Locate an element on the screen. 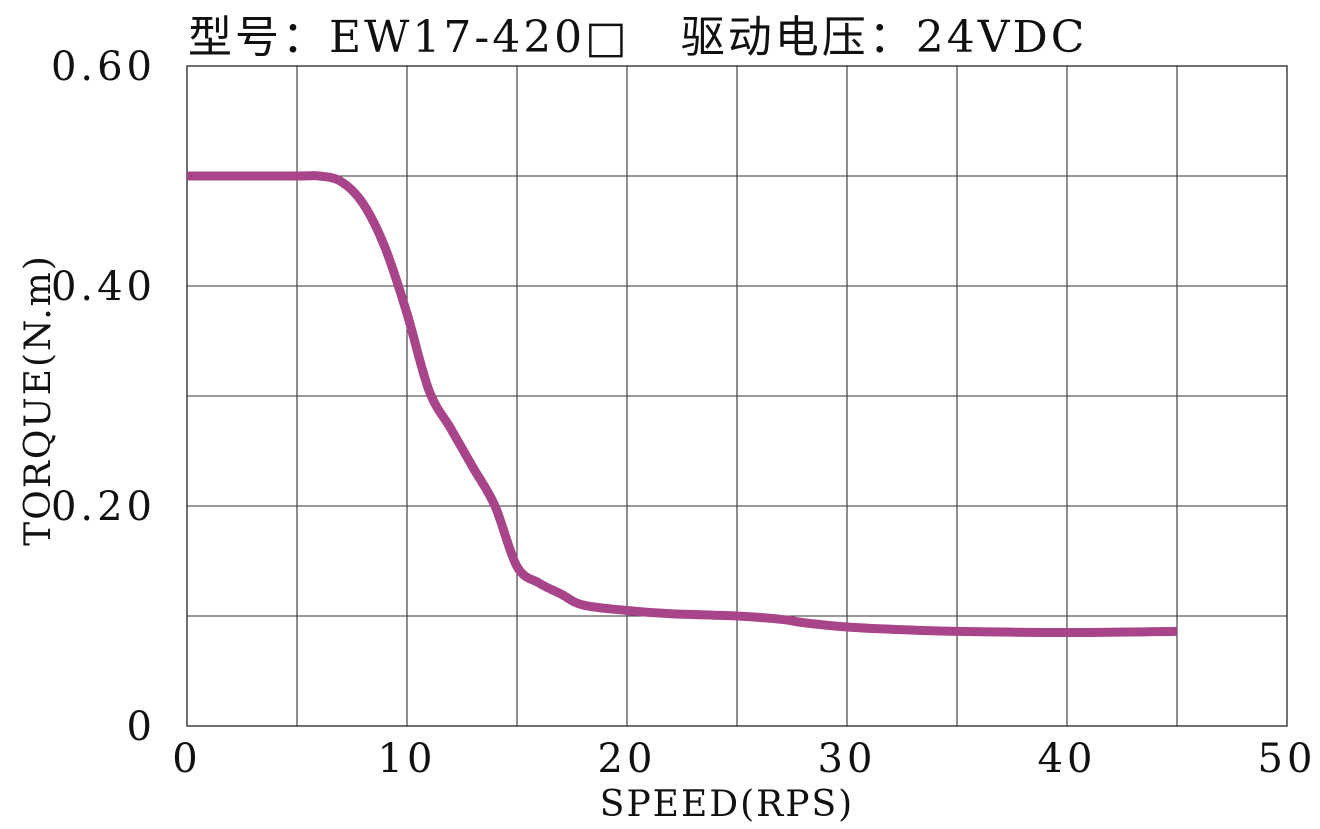 The height and width of the screenshot is (829, 1320). y-tick-label: 0.40 is located at coordinates (103, 287).